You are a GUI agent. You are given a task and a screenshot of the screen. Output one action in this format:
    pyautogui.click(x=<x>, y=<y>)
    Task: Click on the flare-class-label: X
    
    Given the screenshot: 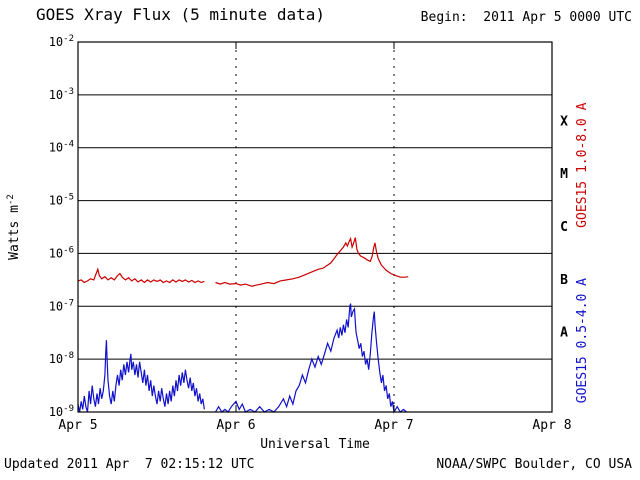 What is the action you would take?
    pyautogui.click(x=564, y=121)
    